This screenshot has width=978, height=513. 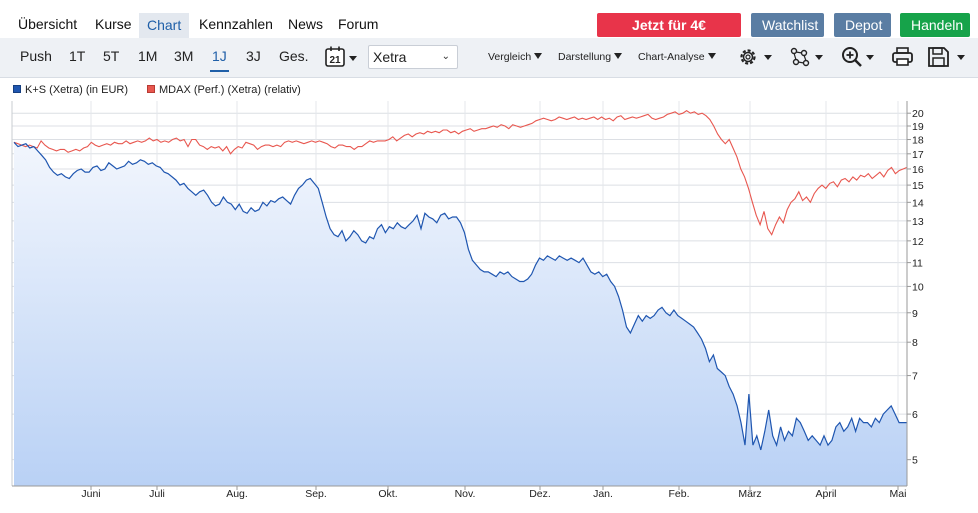 I want to click on zoom-button, so click(x=859, y=57).